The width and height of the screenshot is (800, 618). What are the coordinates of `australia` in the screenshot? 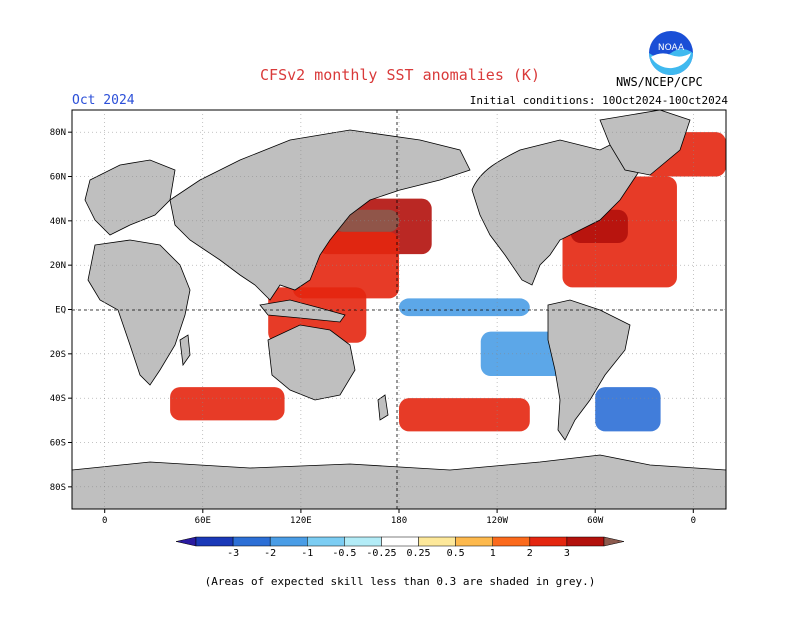 It's located at (311, 362).